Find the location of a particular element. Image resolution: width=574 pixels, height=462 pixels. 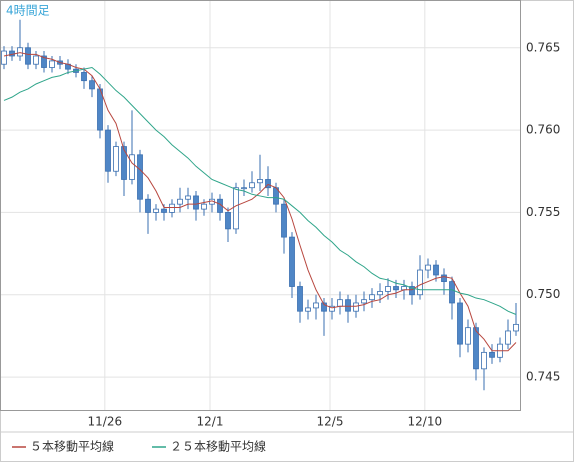

y-tick-label: 0.745 is located at coordinates (543, 377).